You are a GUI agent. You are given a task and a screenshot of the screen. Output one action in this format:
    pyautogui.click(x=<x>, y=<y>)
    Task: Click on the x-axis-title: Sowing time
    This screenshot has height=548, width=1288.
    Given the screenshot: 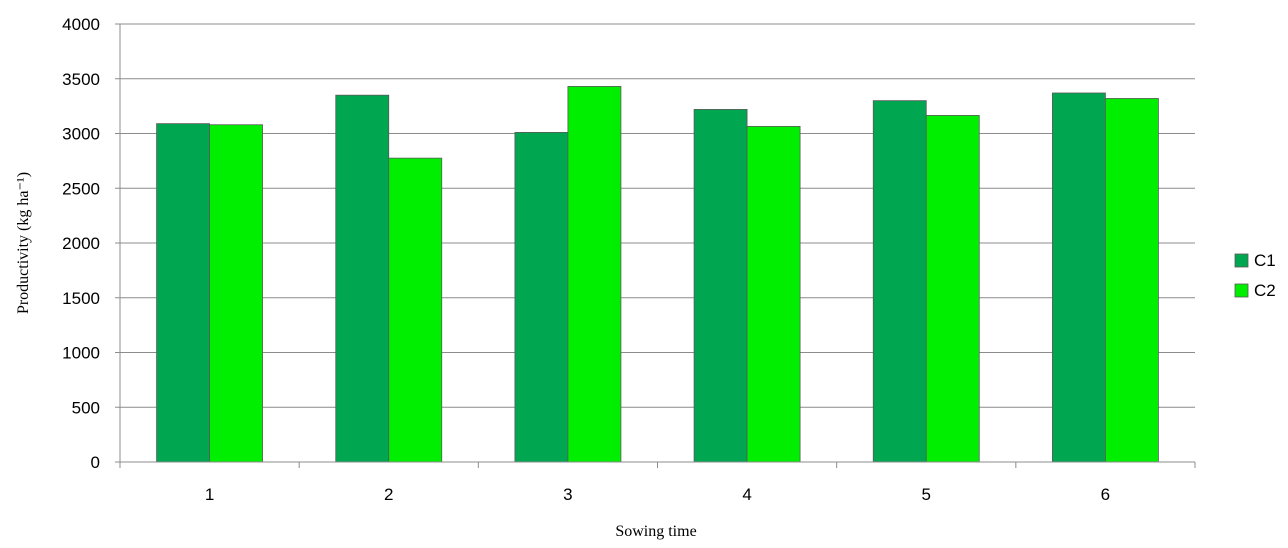 What is the action you would take?
    pyautogui.click(x=655, y=531)
    